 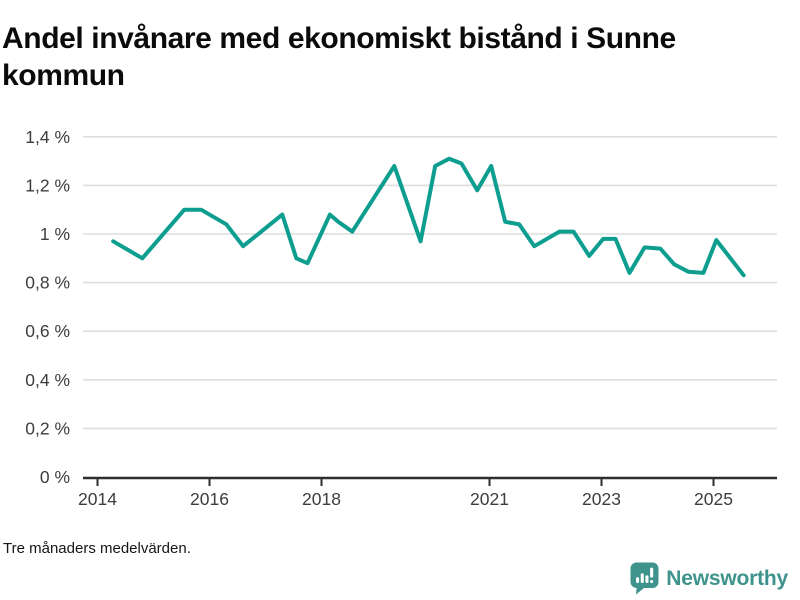 What do you see at coordinates (97, 499) in the screenshot?
I see `x-axis-label: 2014` at bounding box center [97, 499].